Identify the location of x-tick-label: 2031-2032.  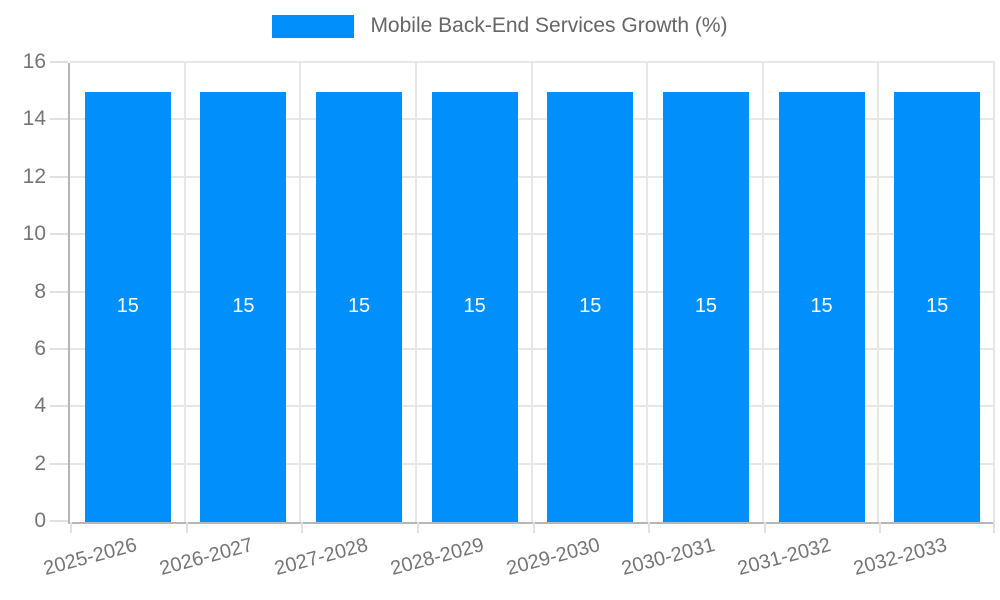
(784, 557).